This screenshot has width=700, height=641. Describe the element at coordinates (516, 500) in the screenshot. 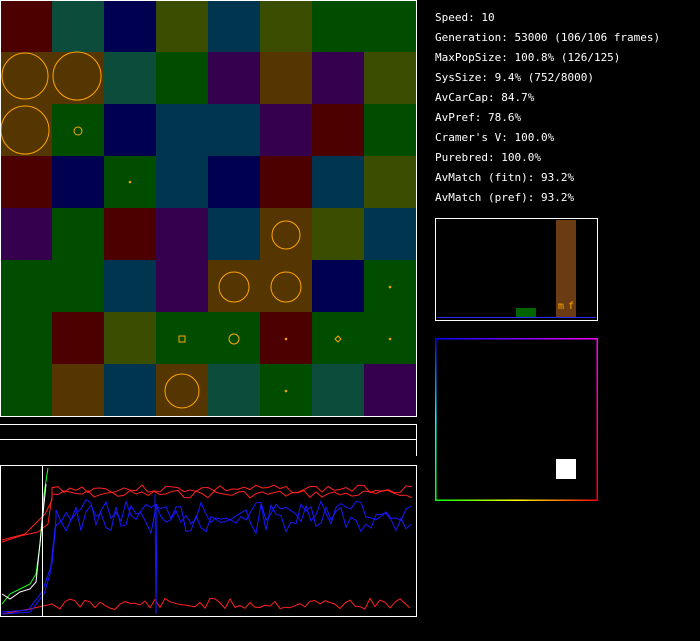

I see `color-border-bottom` at that location.